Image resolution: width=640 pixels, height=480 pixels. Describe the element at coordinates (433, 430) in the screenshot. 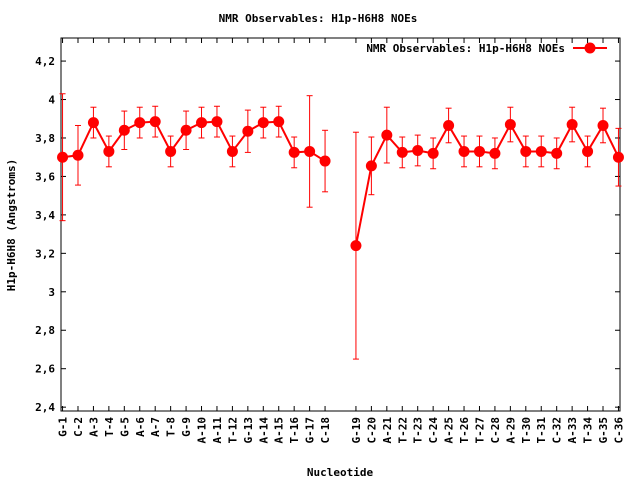

I see `x-tick-label: C-24` at that location.